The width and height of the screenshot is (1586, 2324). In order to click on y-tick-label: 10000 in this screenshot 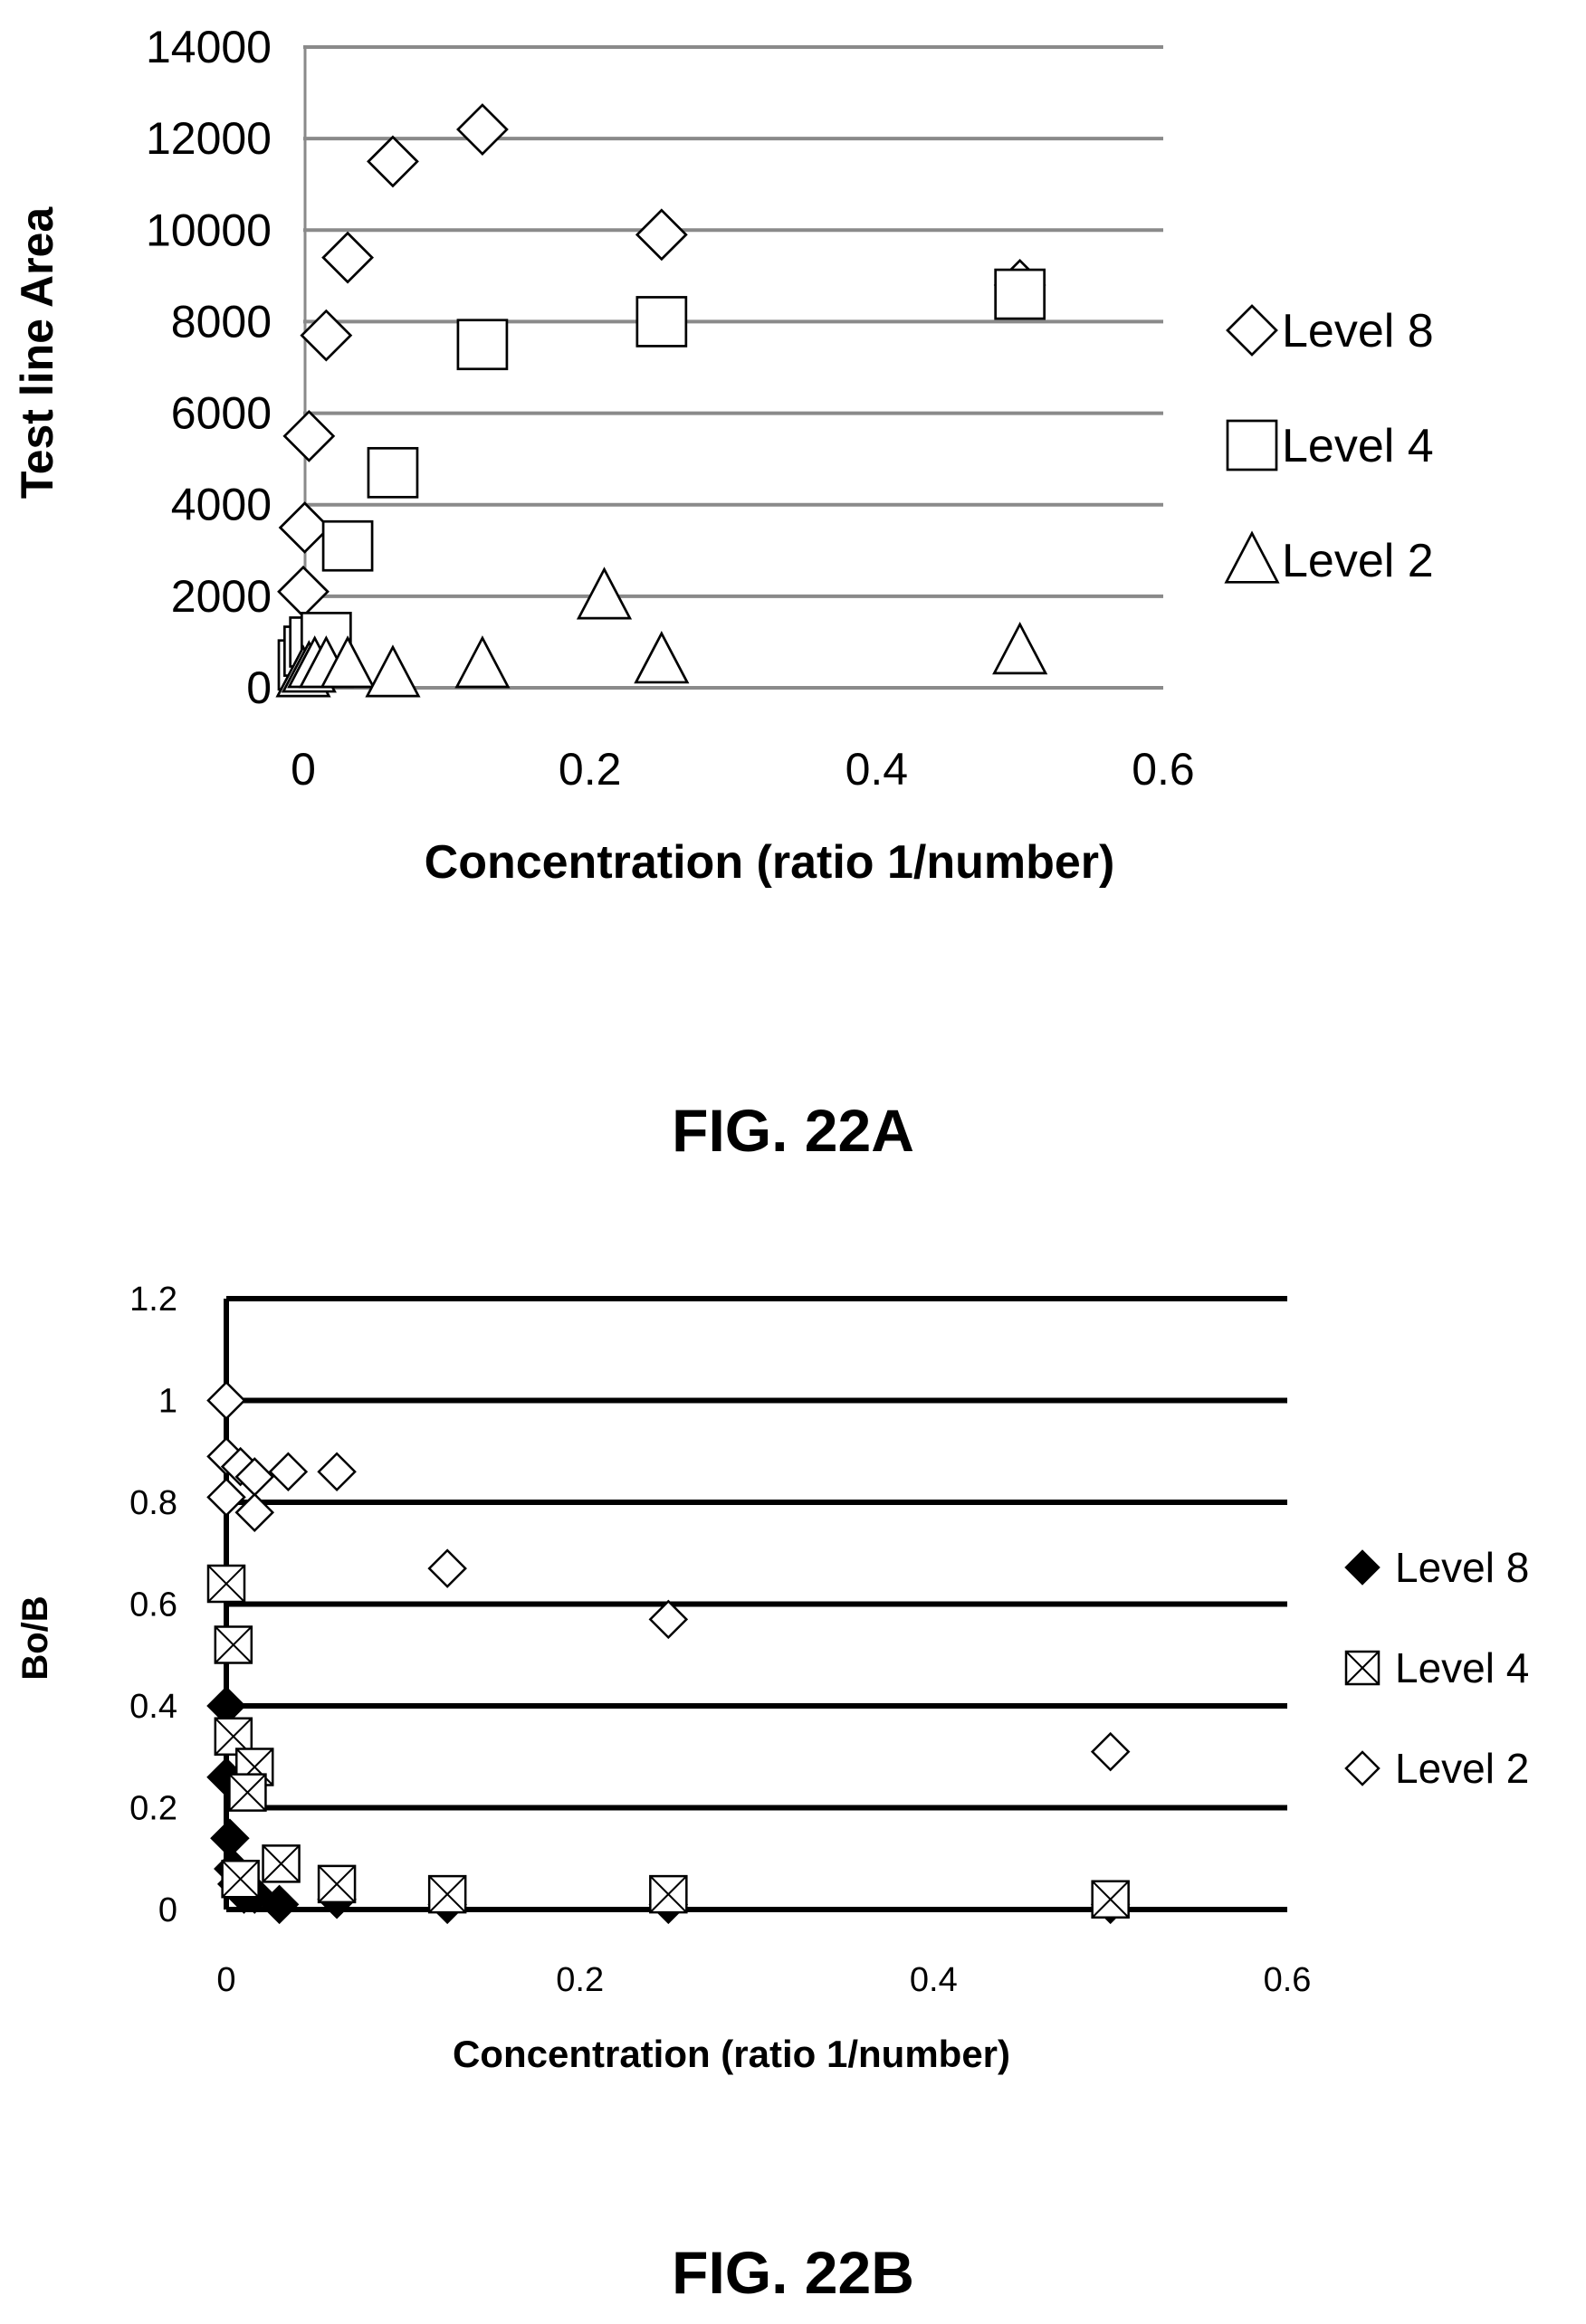, I will do `click(209, 230)`.